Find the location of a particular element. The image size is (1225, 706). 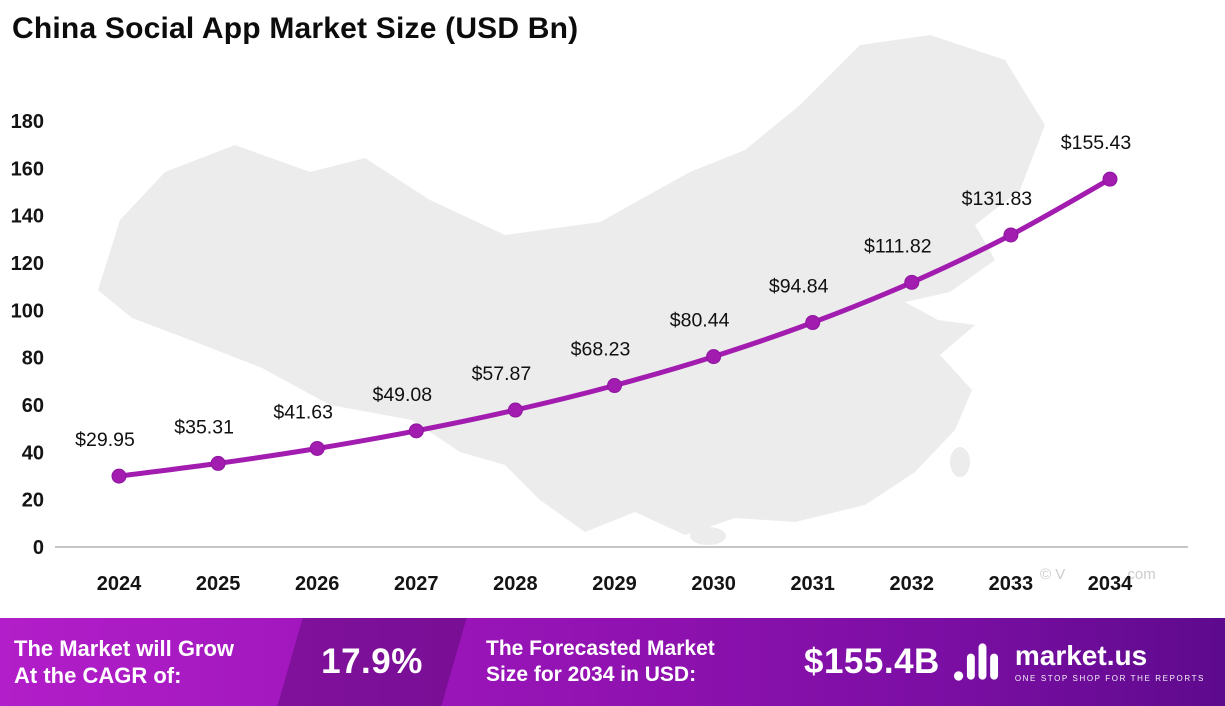

x-tick-label: 2032 is located at coordinates (912, 584).